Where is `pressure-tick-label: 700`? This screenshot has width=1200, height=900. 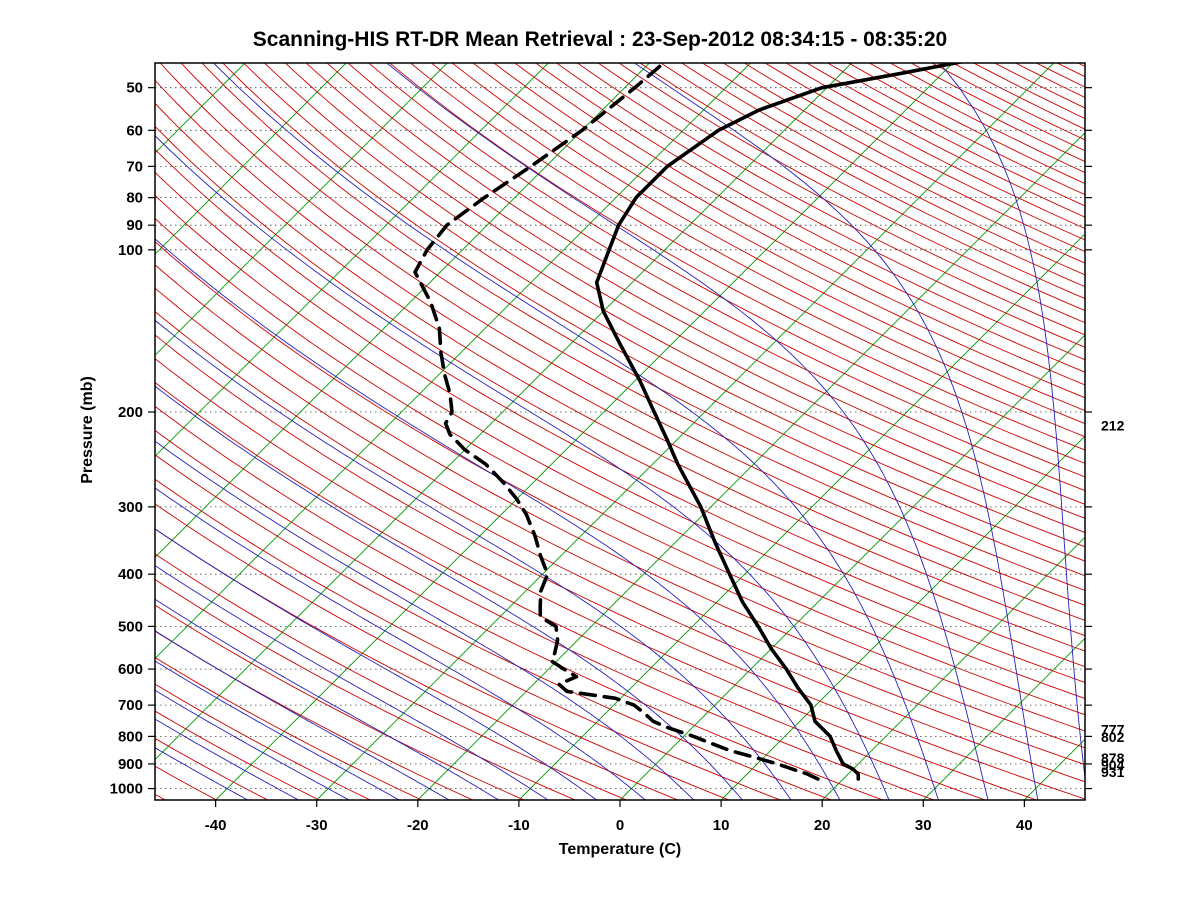
pressure-tick-label: 700 is located at coordinates (130, 705).